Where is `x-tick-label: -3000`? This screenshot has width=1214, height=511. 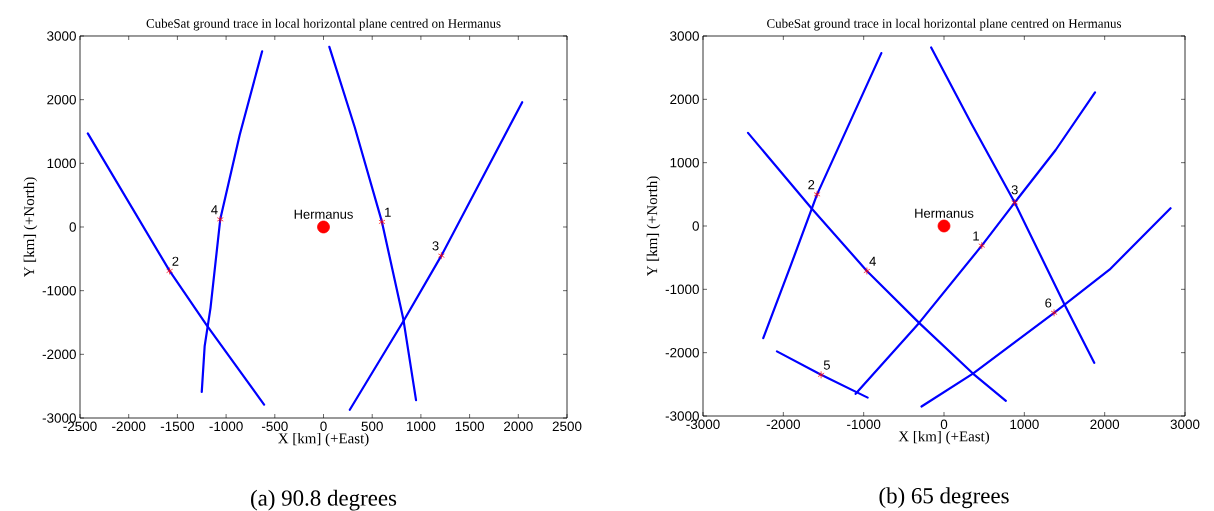
x-tick-label: -3000 is located at coordinates (703, 424).